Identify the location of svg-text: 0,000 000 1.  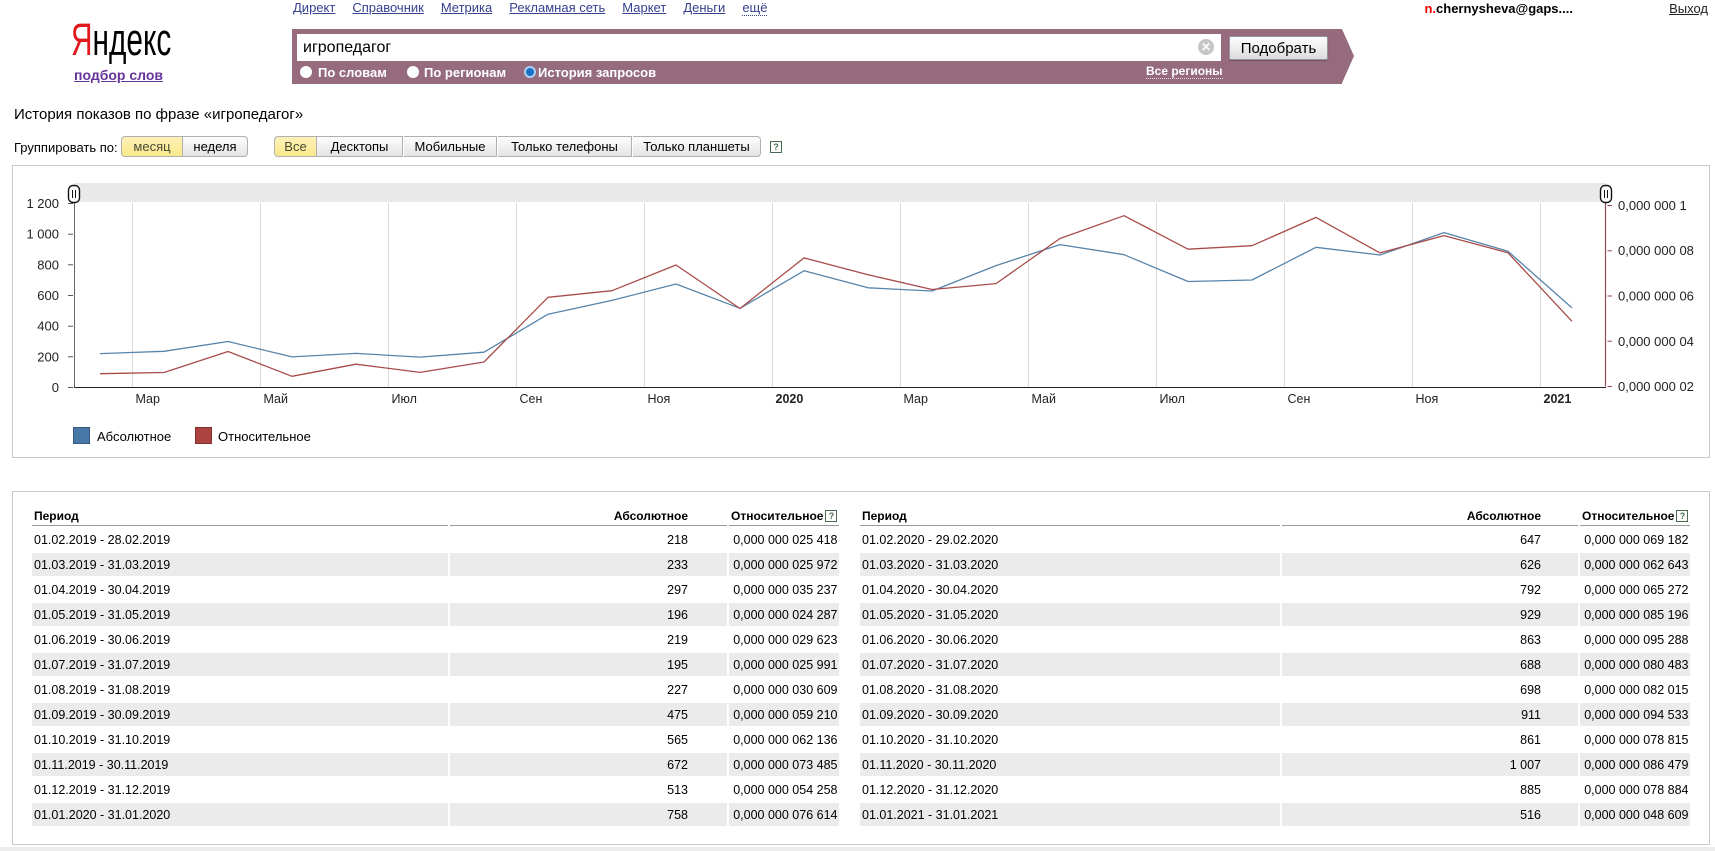
(1652, 205).